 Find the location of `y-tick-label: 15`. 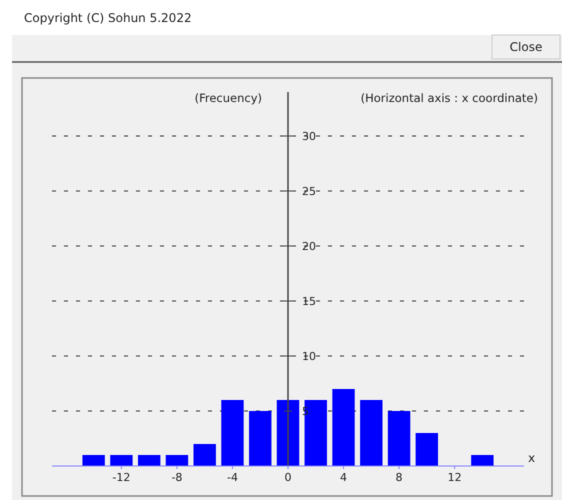

y-tick-label: 15 is located at coordinates (309, 301).